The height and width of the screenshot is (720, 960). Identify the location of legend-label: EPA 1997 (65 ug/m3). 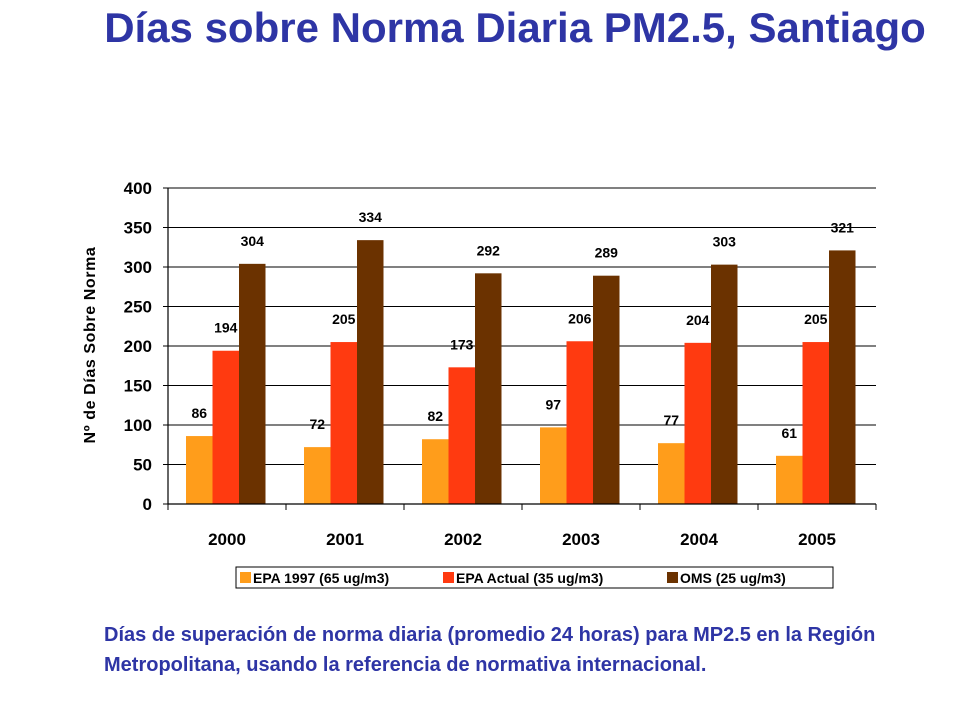
(321, 578).